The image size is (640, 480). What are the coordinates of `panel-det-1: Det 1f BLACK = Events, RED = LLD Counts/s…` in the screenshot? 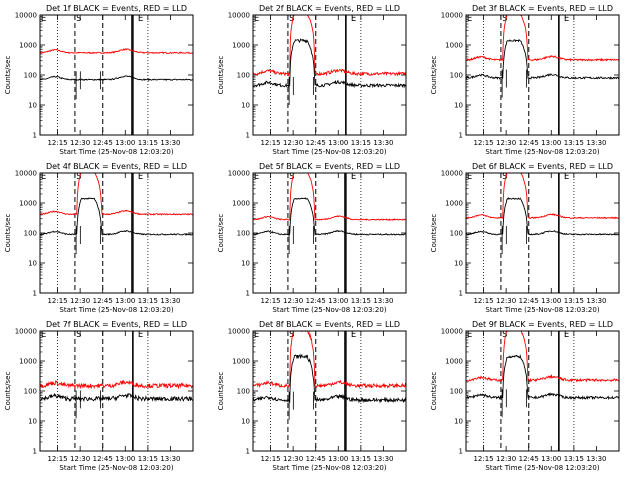 It's located at (99, 80).